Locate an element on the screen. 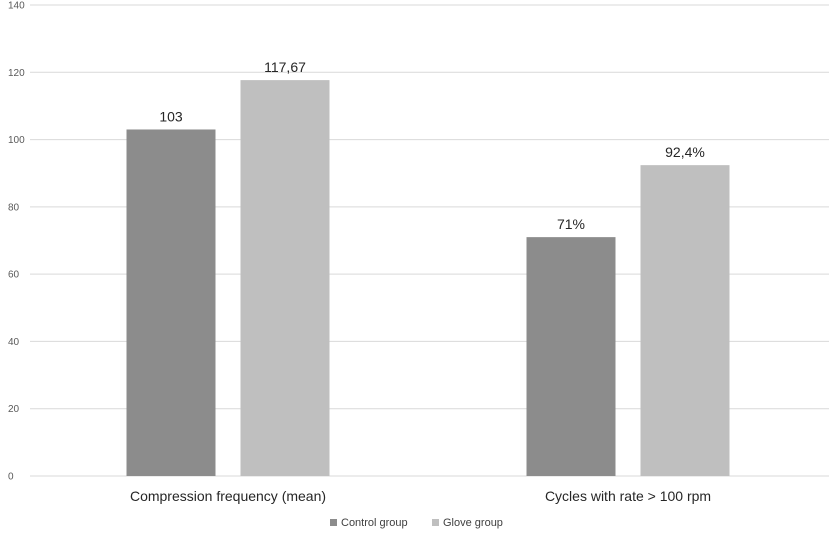  data-label: 71% is located at coordinates (571, 224).